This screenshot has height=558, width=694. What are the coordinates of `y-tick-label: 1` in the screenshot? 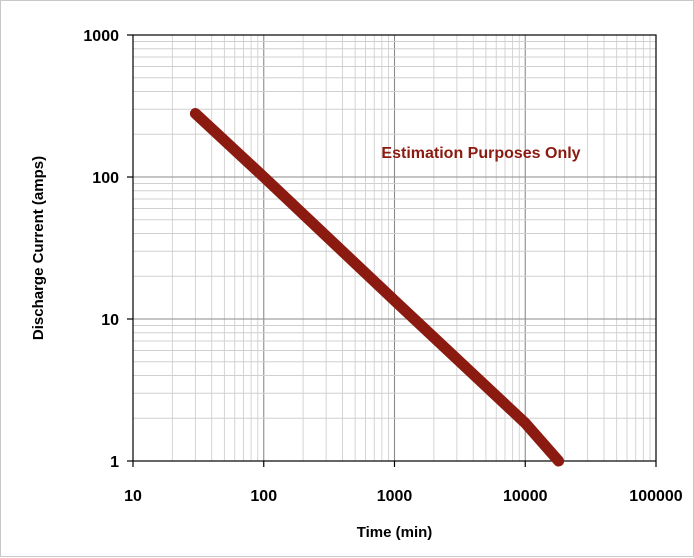 It's located at (114, 462).